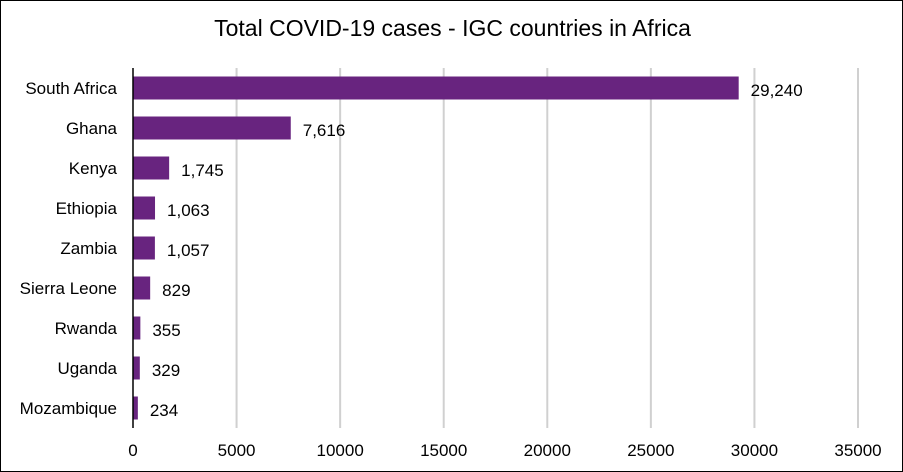 The image size is (903, 472). What do you see at coordinates (166, 370) in the screenshot?
I see `data-label: 329` at bounding box center [166, 370].